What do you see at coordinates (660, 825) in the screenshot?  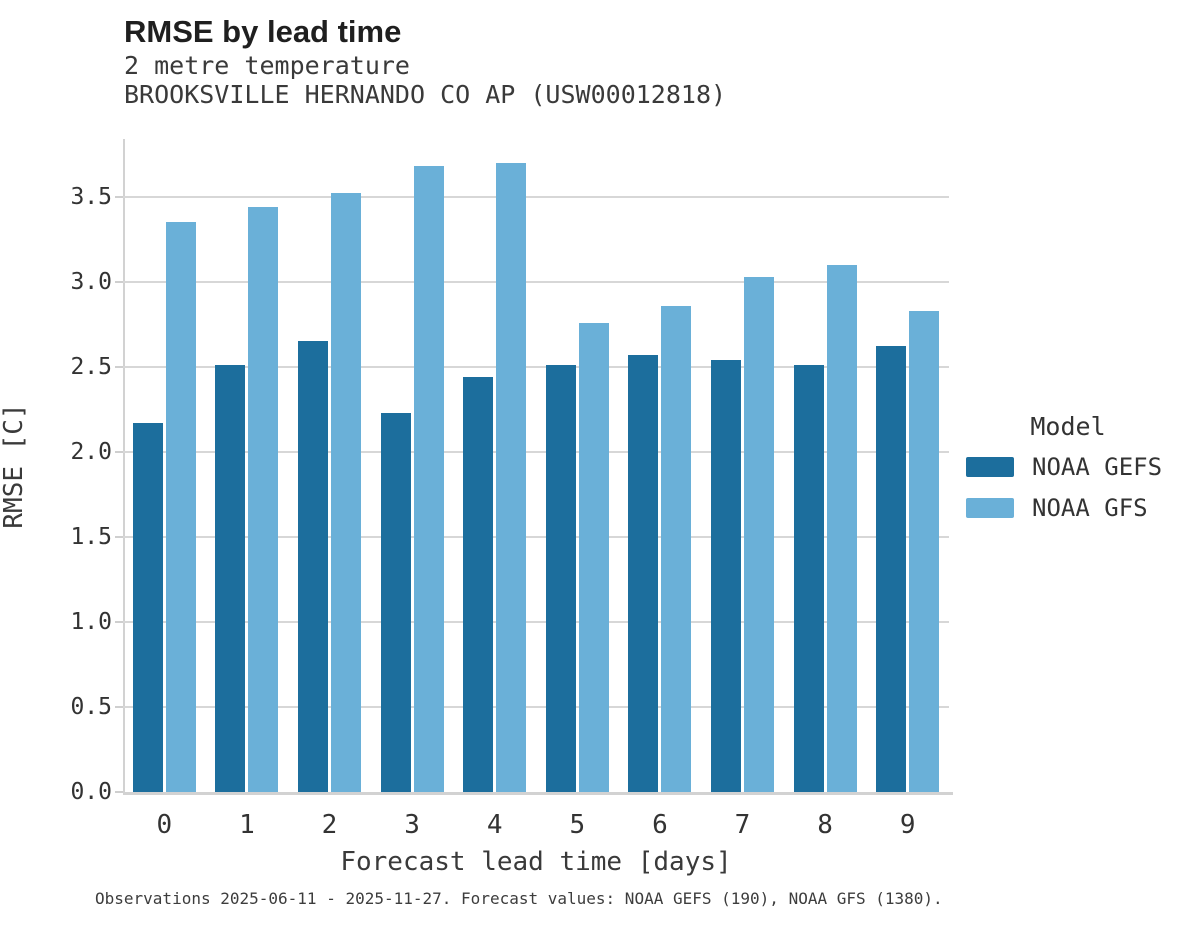 I see `x-tick-label-6: 6` at bounding box center [660, 825].